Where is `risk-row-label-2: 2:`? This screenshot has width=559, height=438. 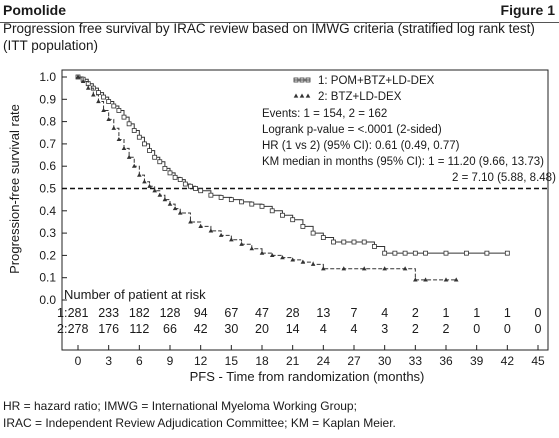
risk-row-label-2: 2: is located at coordinates (62, 329).